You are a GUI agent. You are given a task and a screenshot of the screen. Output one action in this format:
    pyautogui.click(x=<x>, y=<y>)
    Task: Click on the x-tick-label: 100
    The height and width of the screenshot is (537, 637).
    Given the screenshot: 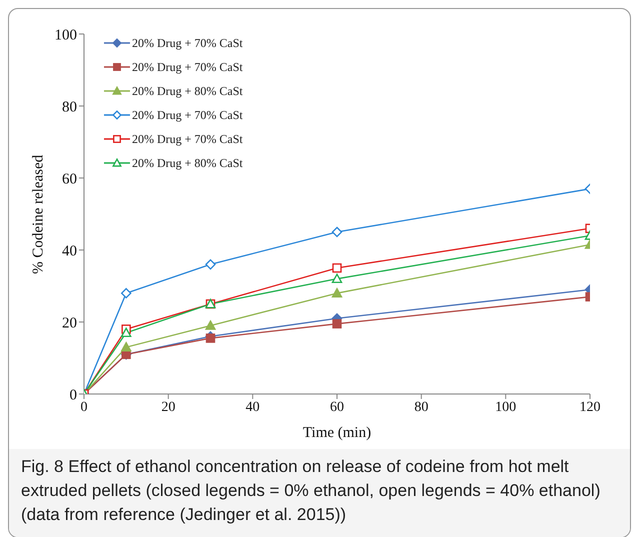 What is the action you would take?
    pyautogui.click(x=505, y=407)
    